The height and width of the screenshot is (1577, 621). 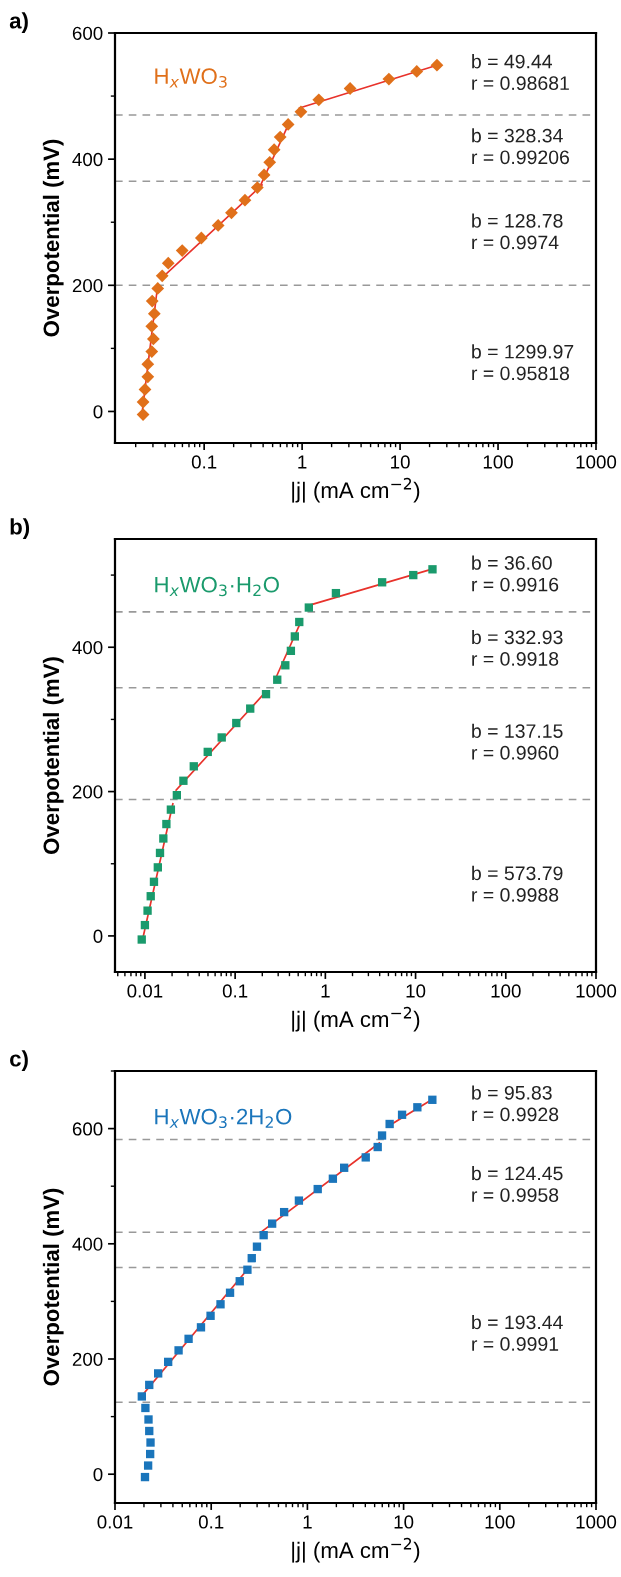 What do you see at coordinates (223, 1118) in the screenshot?
I see `text: H$_{x}$WO$_{3}$·2H$_{2}$O` at bounding box center [223, 1118].